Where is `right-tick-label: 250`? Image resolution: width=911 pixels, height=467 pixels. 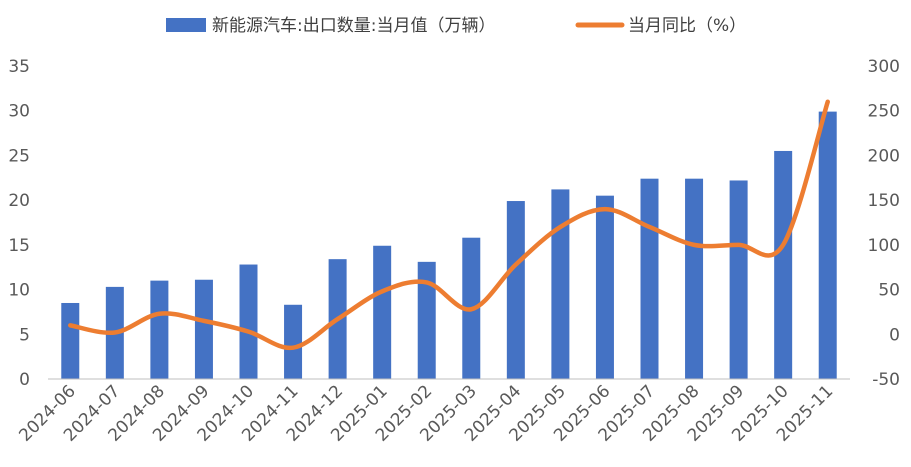
right-tick-label: 250 is located at coordinates (884, 112).